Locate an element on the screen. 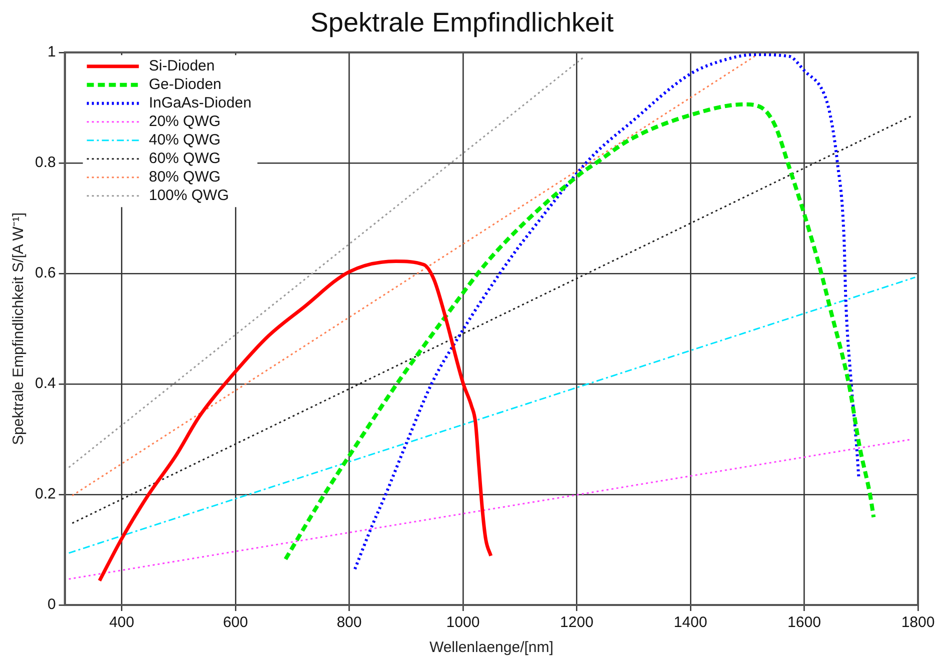 This screenshot has width=942, height=665. y-tick-label: 1 is located at coordinates (52, 52).